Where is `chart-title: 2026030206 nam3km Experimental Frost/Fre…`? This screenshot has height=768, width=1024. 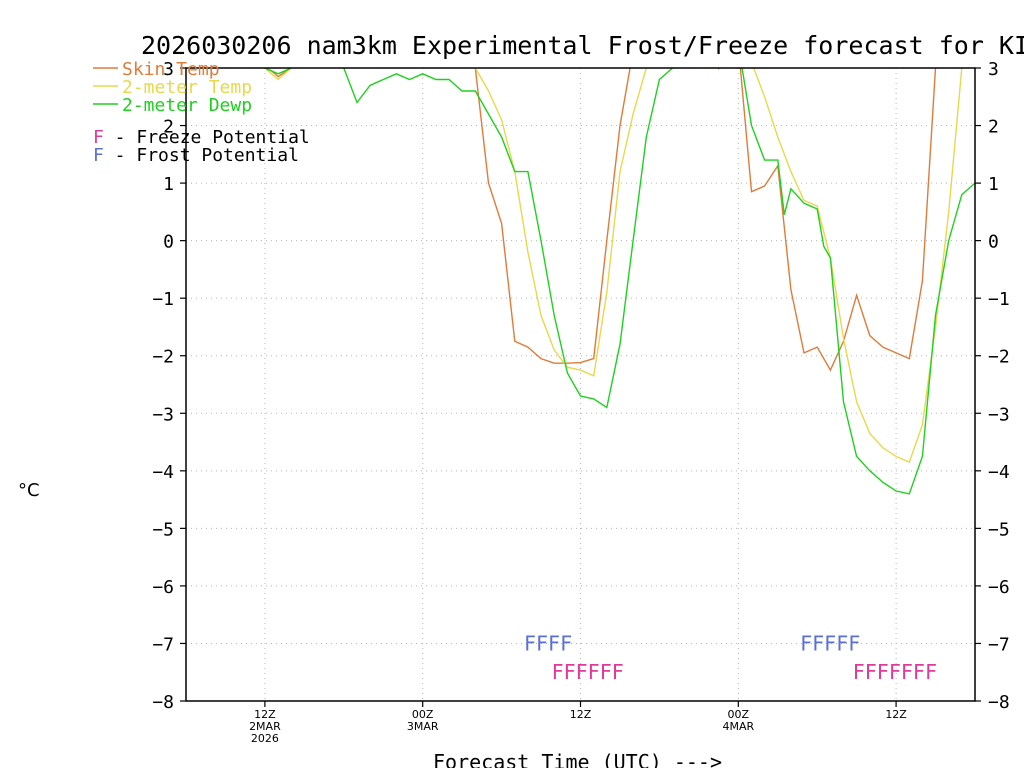 chart-title: 2026030206 nam3km Experimental Frost/Fre… is located at coordinates (582, 45).